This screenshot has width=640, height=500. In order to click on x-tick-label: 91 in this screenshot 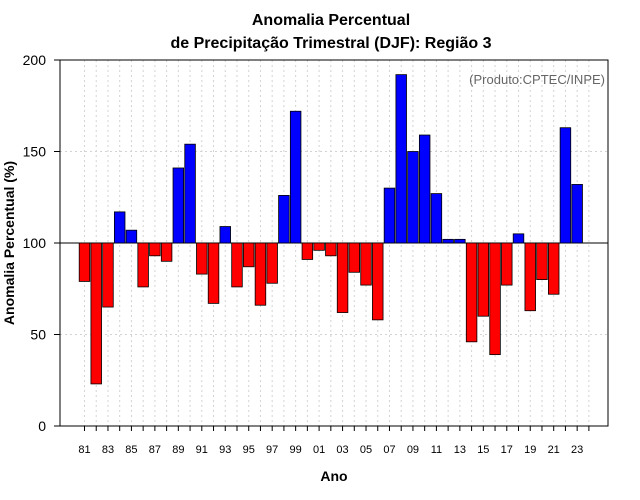, I will do `click(202, 450)`.